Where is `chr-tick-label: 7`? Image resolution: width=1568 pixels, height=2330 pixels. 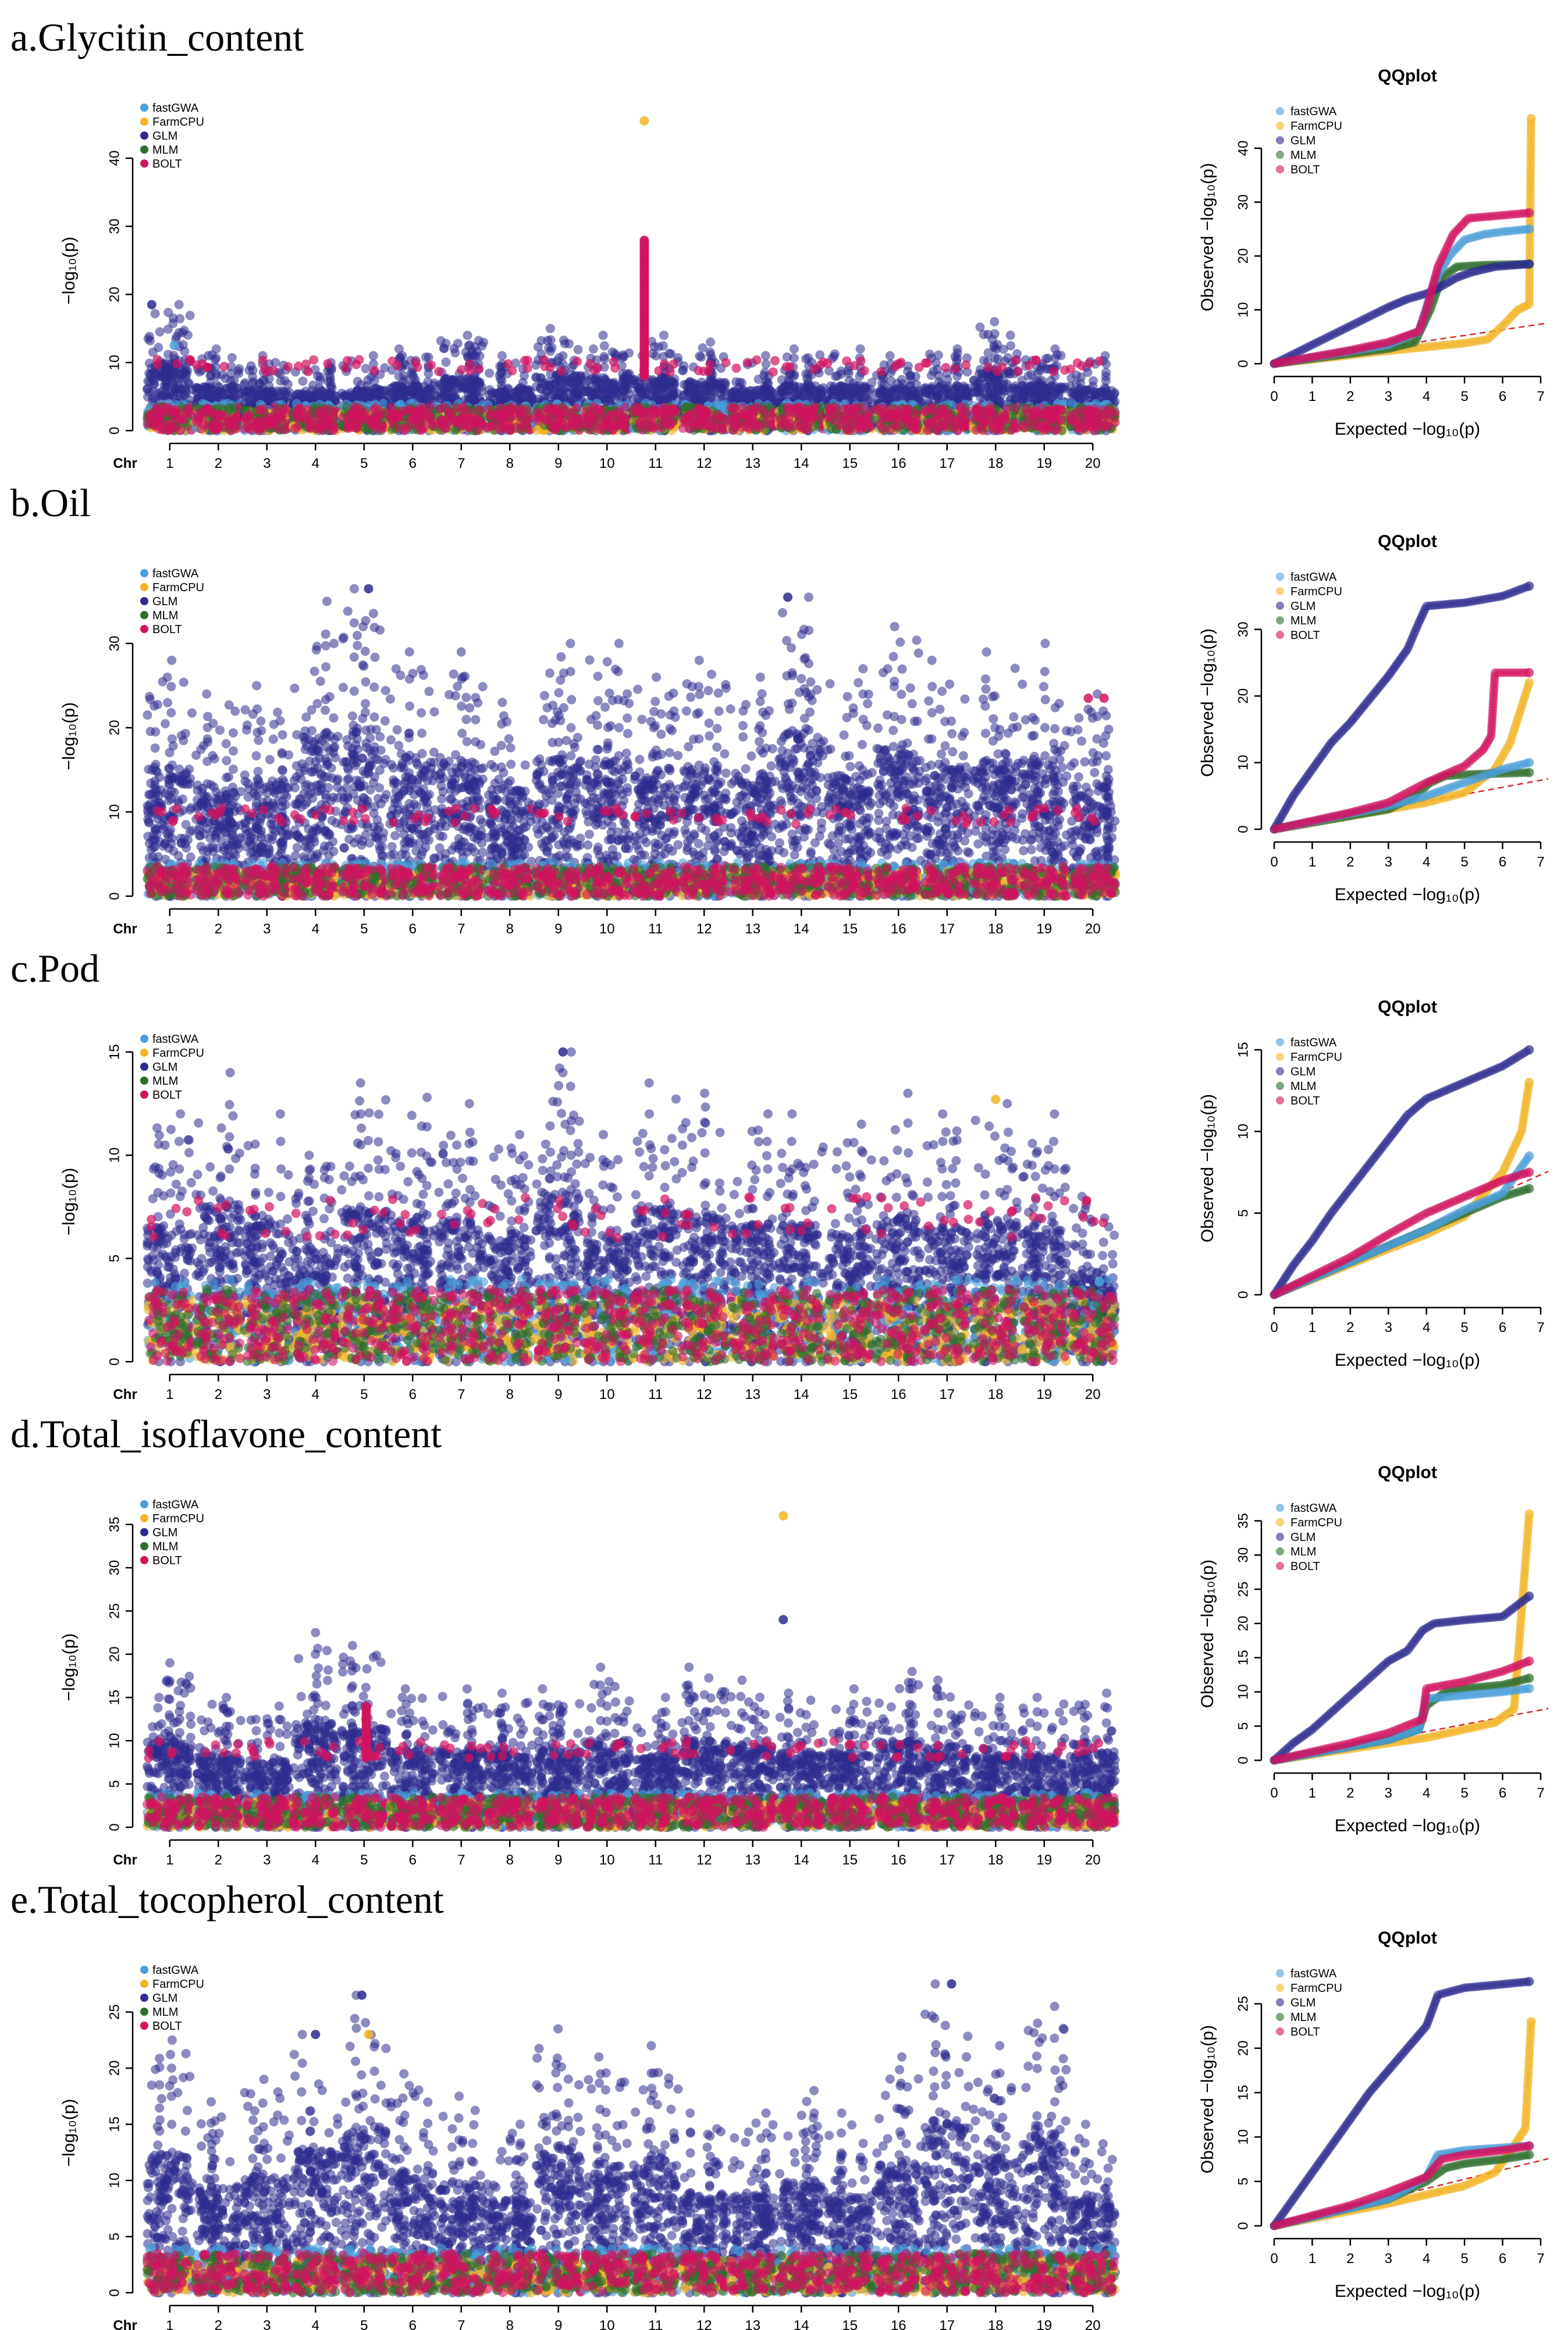 chr-tick-label: 7 is located at coordinates (461, 463).